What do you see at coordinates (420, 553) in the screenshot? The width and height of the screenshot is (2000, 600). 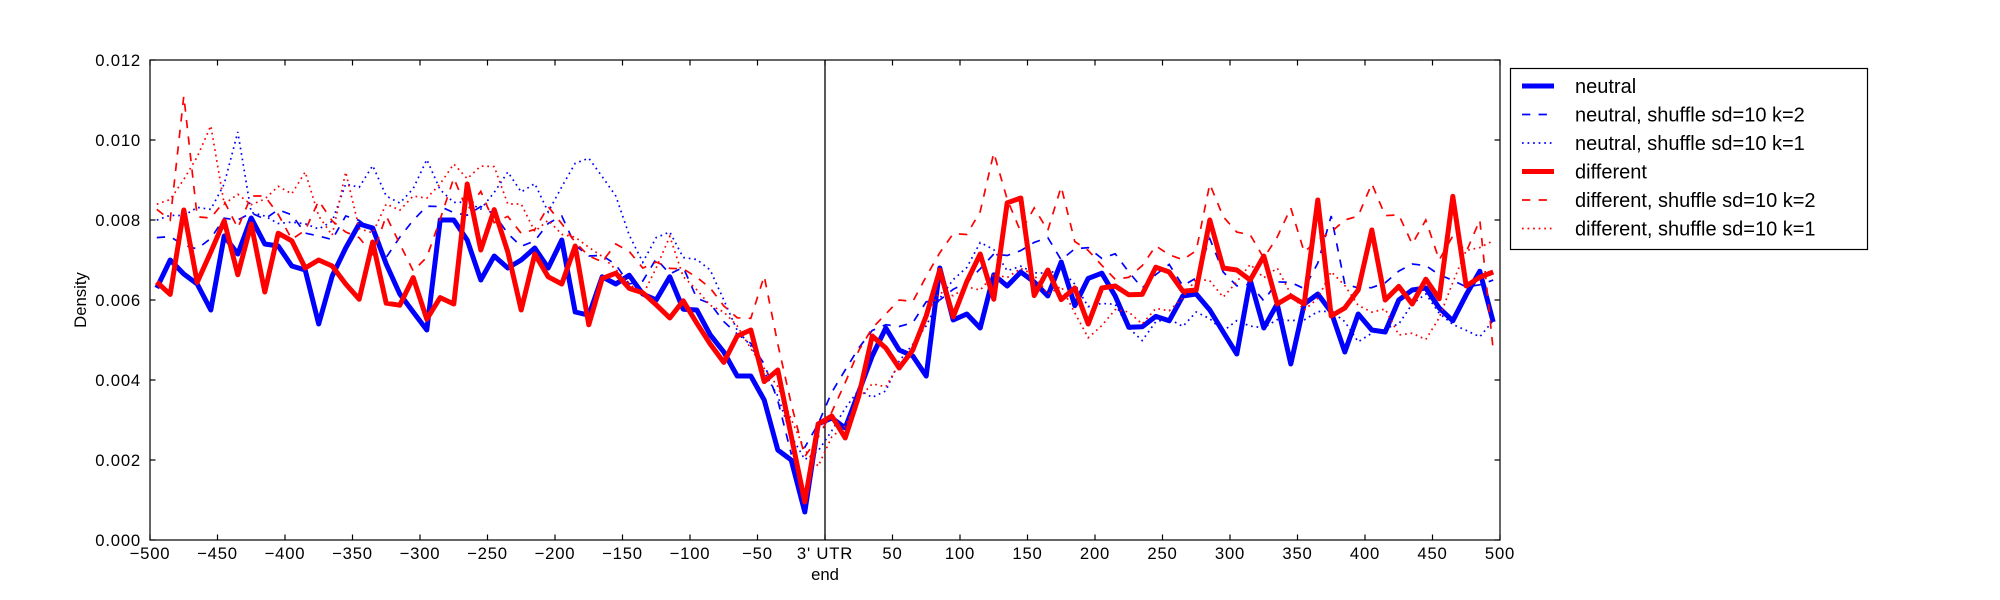 I see `svg-text: −300` at bounding box center [420, 553].